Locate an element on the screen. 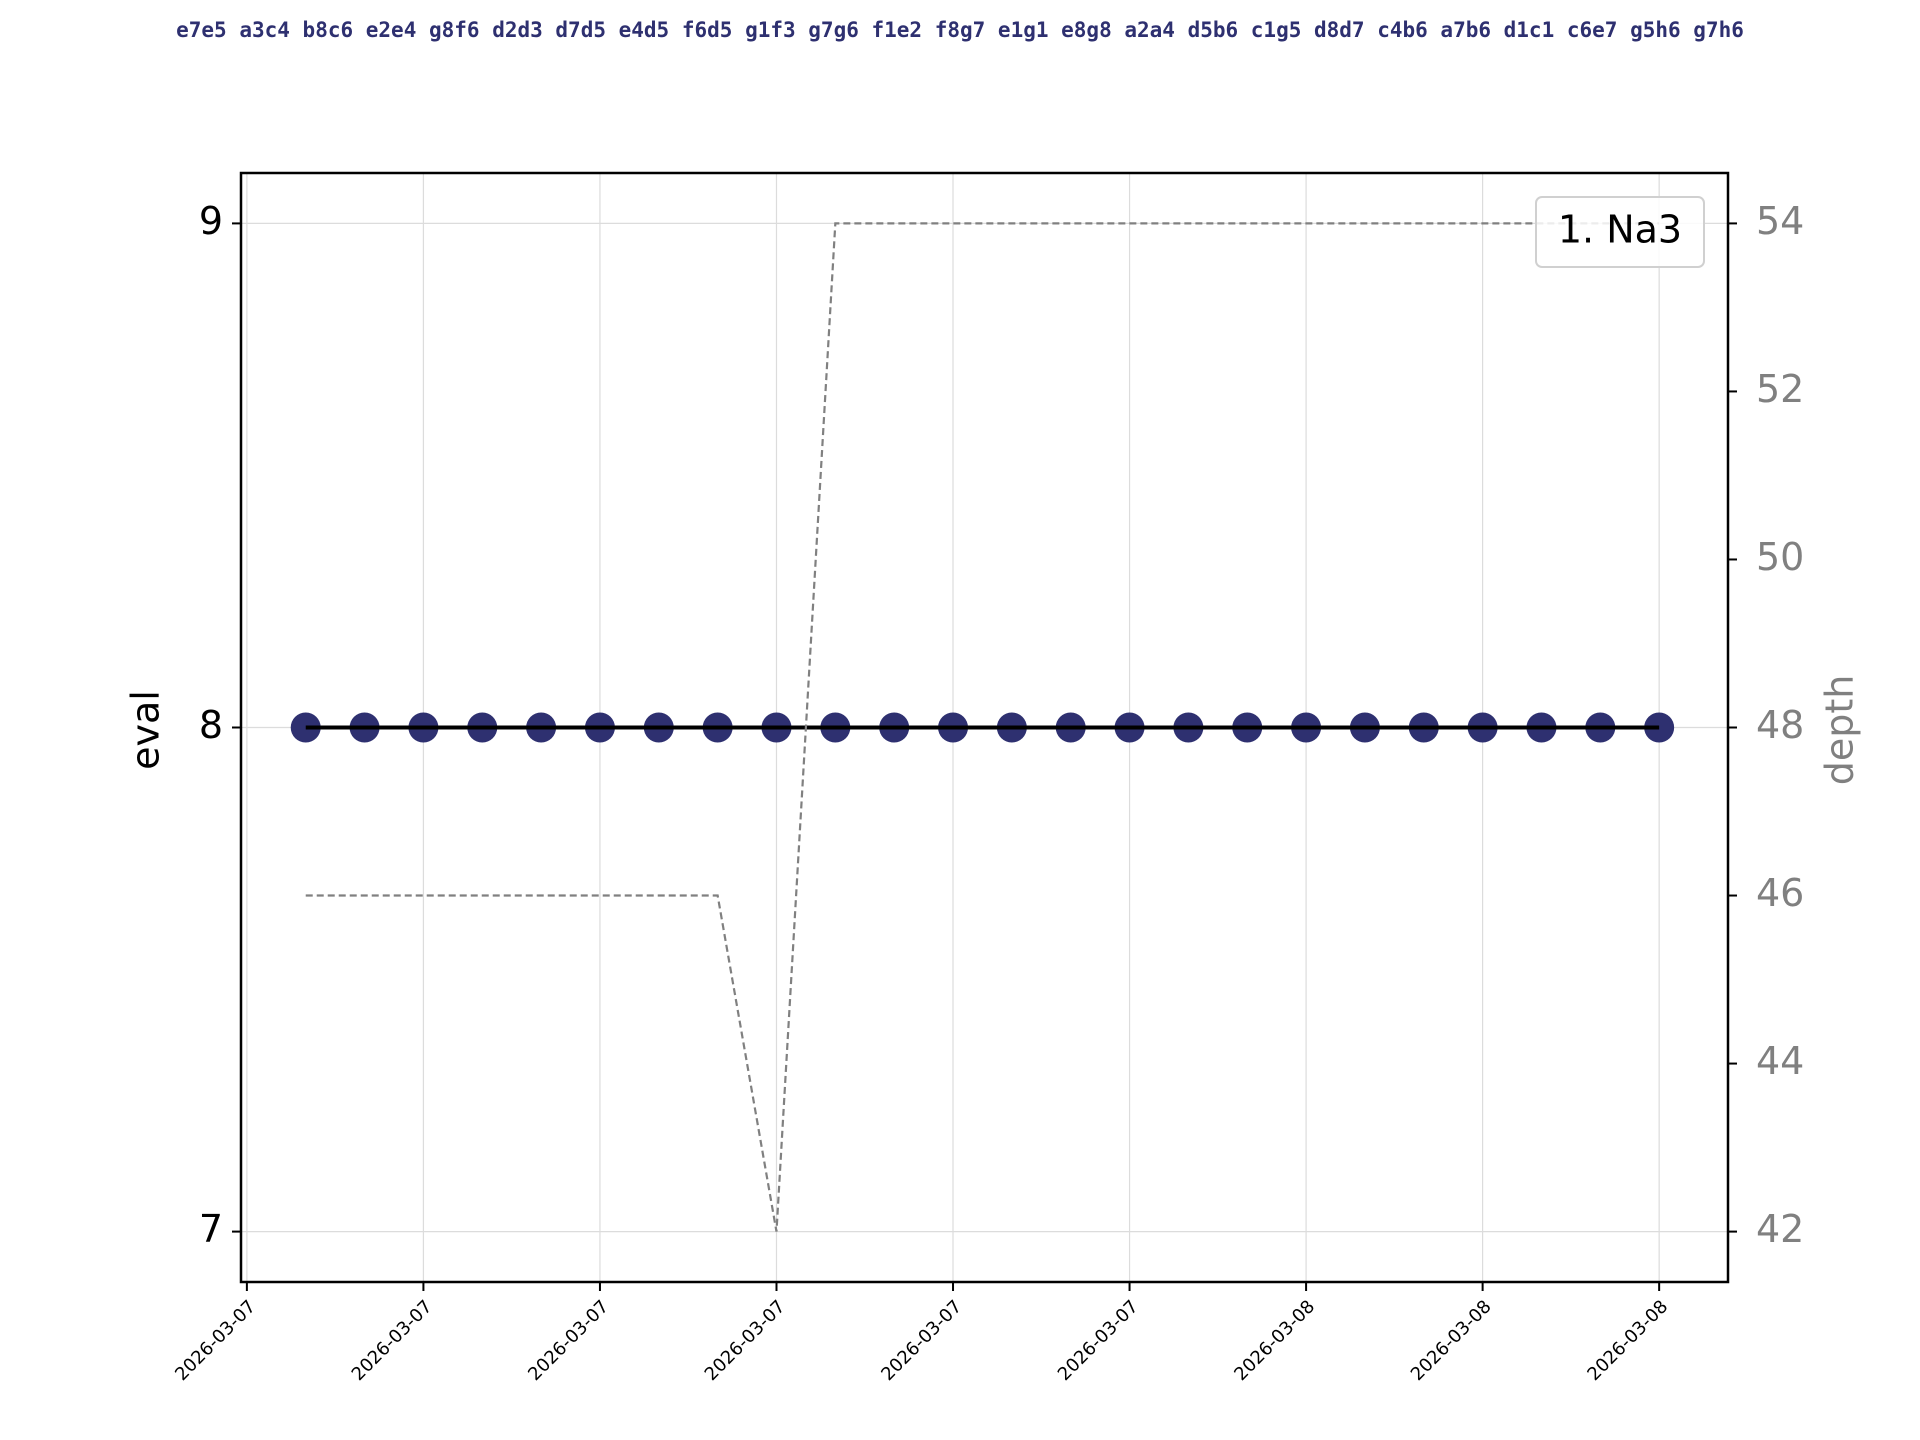 This screenshot has width=1920, height=1440. y2-tick-label: 50 is located at coordinates (1780, 557).